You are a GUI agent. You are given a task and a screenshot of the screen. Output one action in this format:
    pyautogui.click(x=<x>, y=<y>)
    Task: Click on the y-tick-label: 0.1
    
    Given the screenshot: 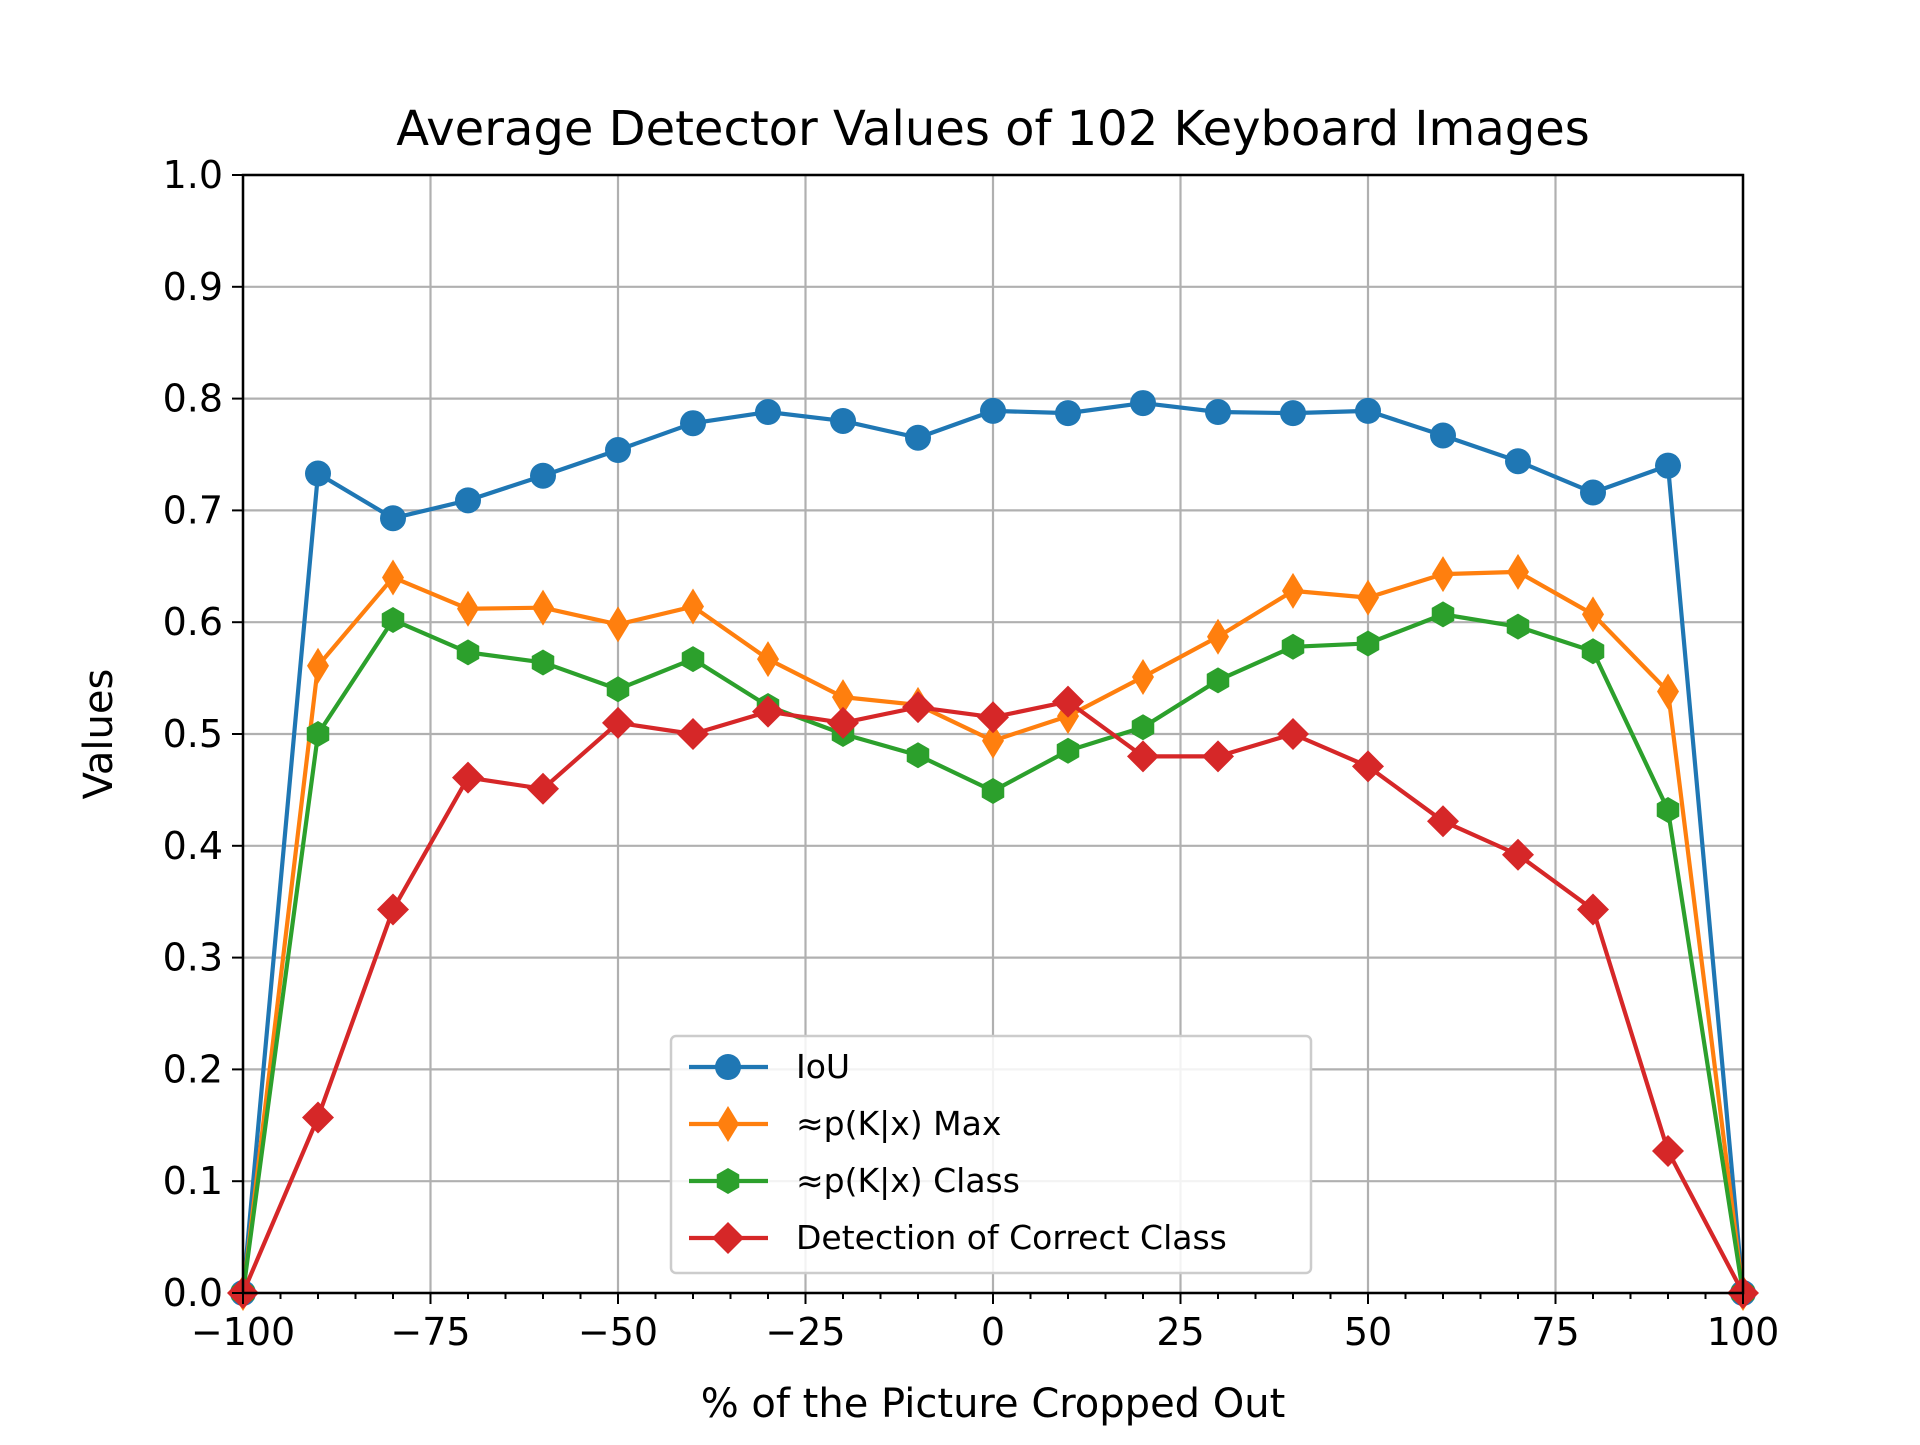 What is the action you would take?
    pyautogui.click(x=193, y=1181)
    